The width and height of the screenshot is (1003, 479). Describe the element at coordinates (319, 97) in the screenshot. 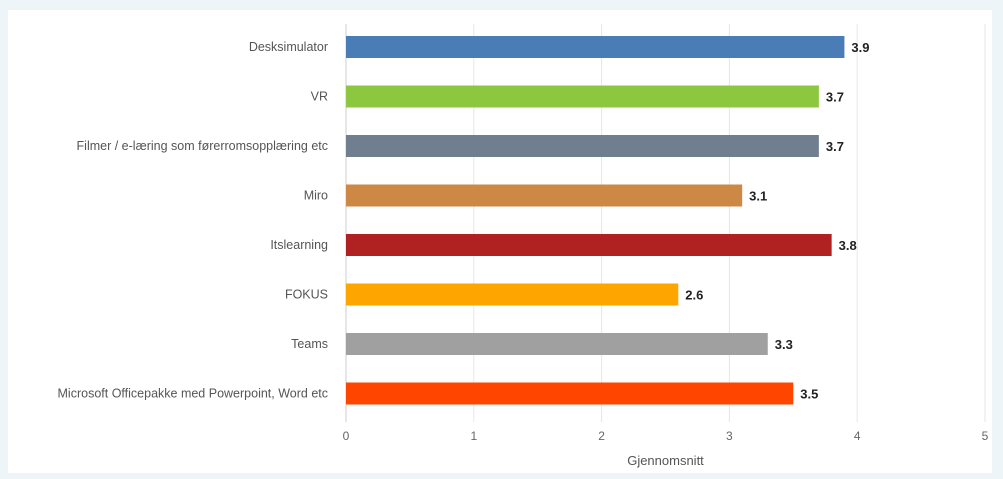

I see `category-label: VR` at that location.